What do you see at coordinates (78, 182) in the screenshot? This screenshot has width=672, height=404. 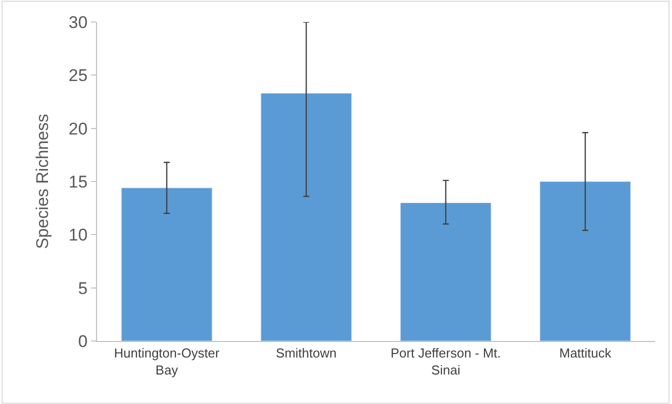 I see `y-tick-label: 15` at bounding box center [78, 182].